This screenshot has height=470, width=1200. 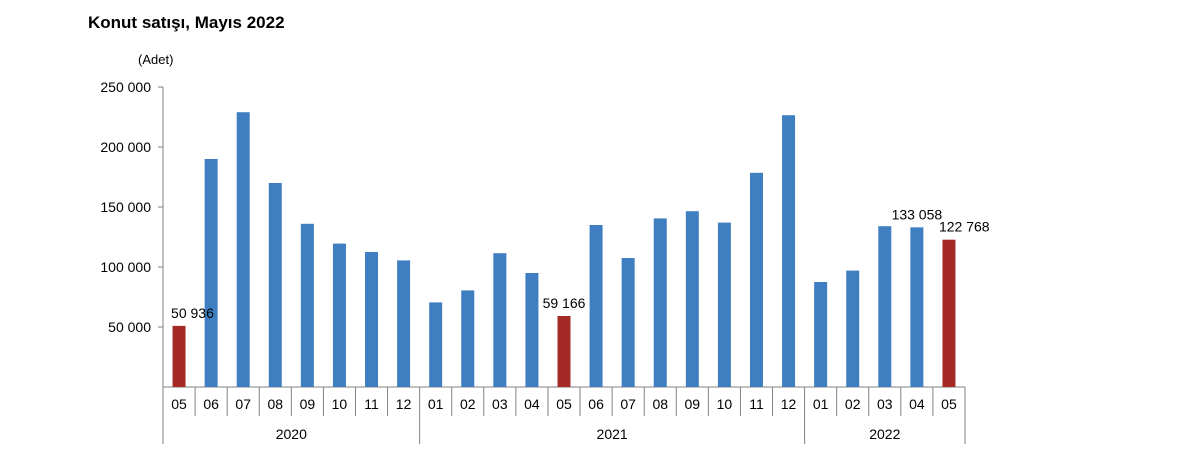 What do you see at coordinates (917, 214) in the screenshot?
I see `data-label: 133 058` at bounding box center [917, 214].